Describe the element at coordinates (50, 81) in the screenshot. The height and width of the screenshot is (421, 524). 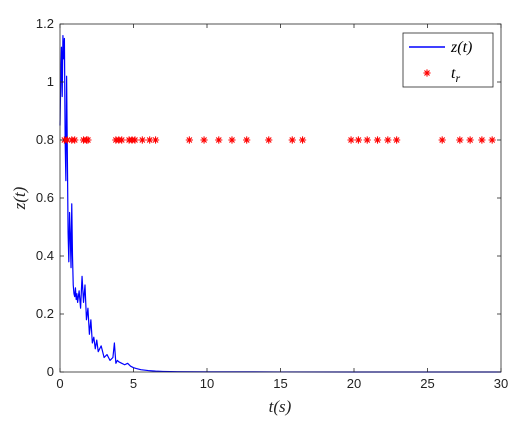
I see `y-tick-label: 1` at that location.